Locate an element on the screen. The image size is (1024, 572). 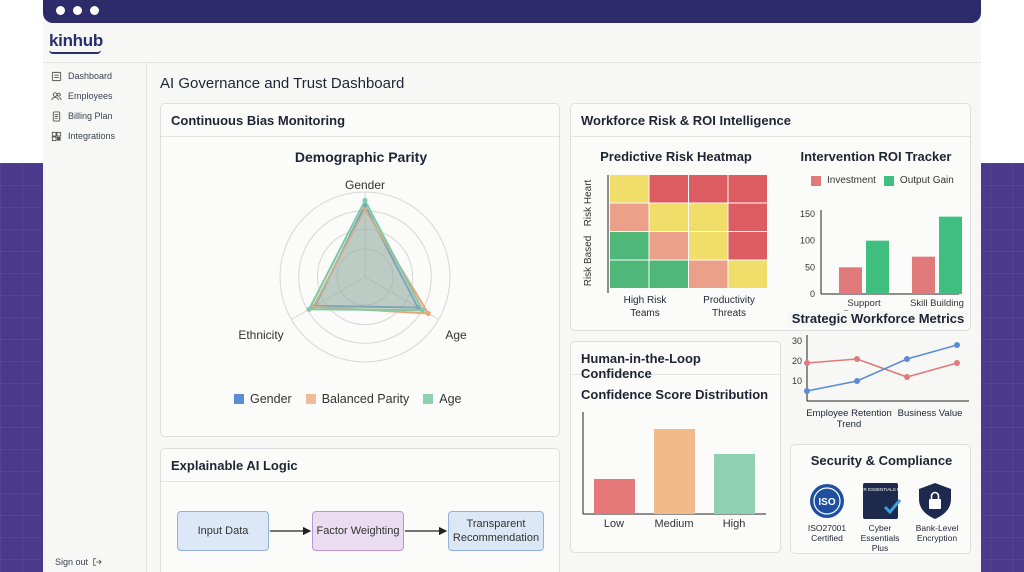
legend-item: Investment is located at coordinates (843, 180).